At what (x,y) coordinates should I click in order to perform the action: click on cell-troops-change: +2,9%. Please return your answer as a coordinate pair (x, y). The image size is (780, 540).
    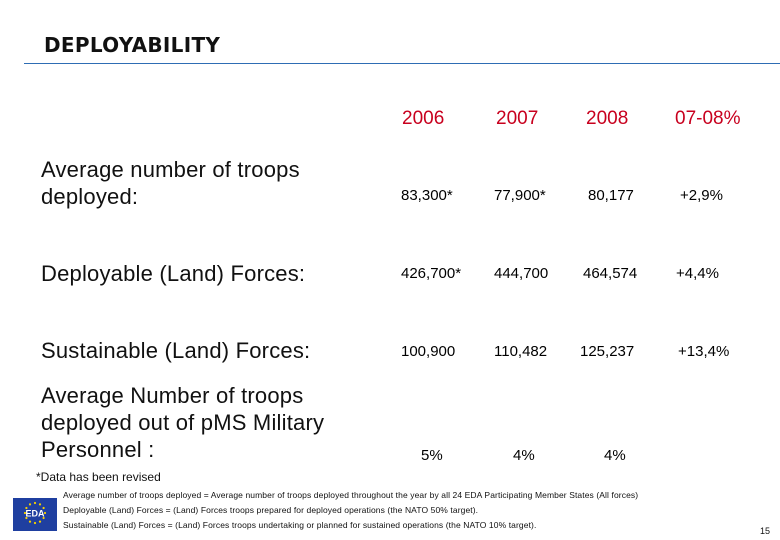
    Looking at the image, I should click on (701, 195).